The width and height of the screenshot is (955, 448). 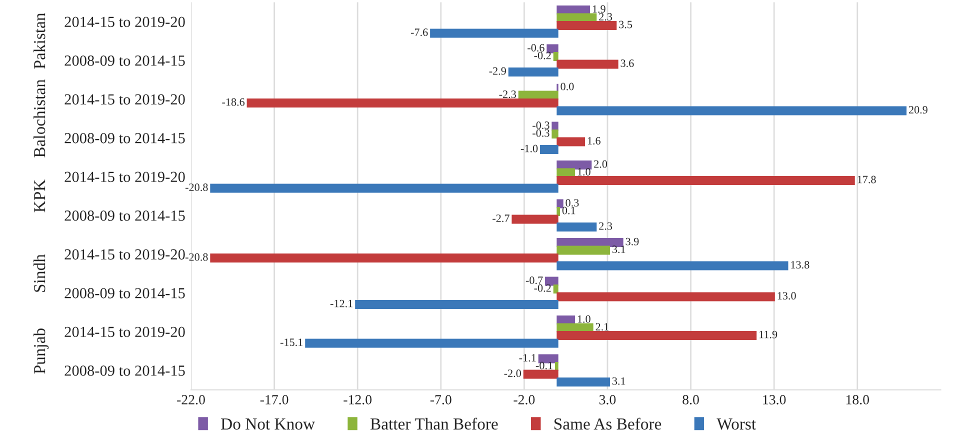 What do you see at coordinates (527, 358) in the screenshot?
I see `data-label: -1.1` at bounding box center [527, 358].